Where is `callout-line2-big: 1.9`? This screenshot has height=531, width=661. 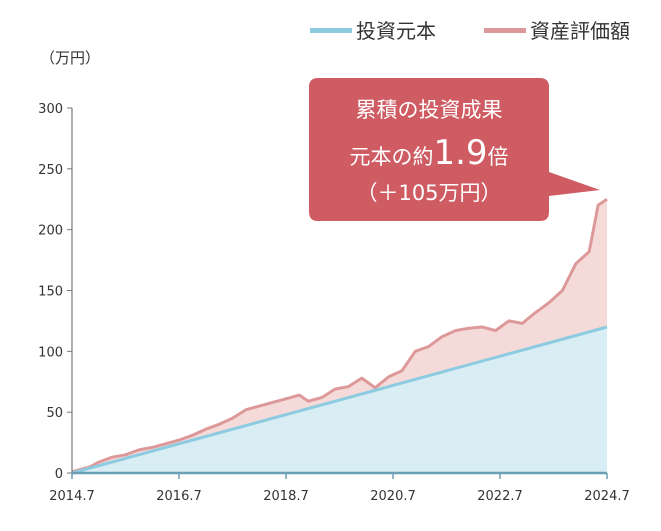 callout-line2-big: 1.9 is located at coordinates (460, 153).